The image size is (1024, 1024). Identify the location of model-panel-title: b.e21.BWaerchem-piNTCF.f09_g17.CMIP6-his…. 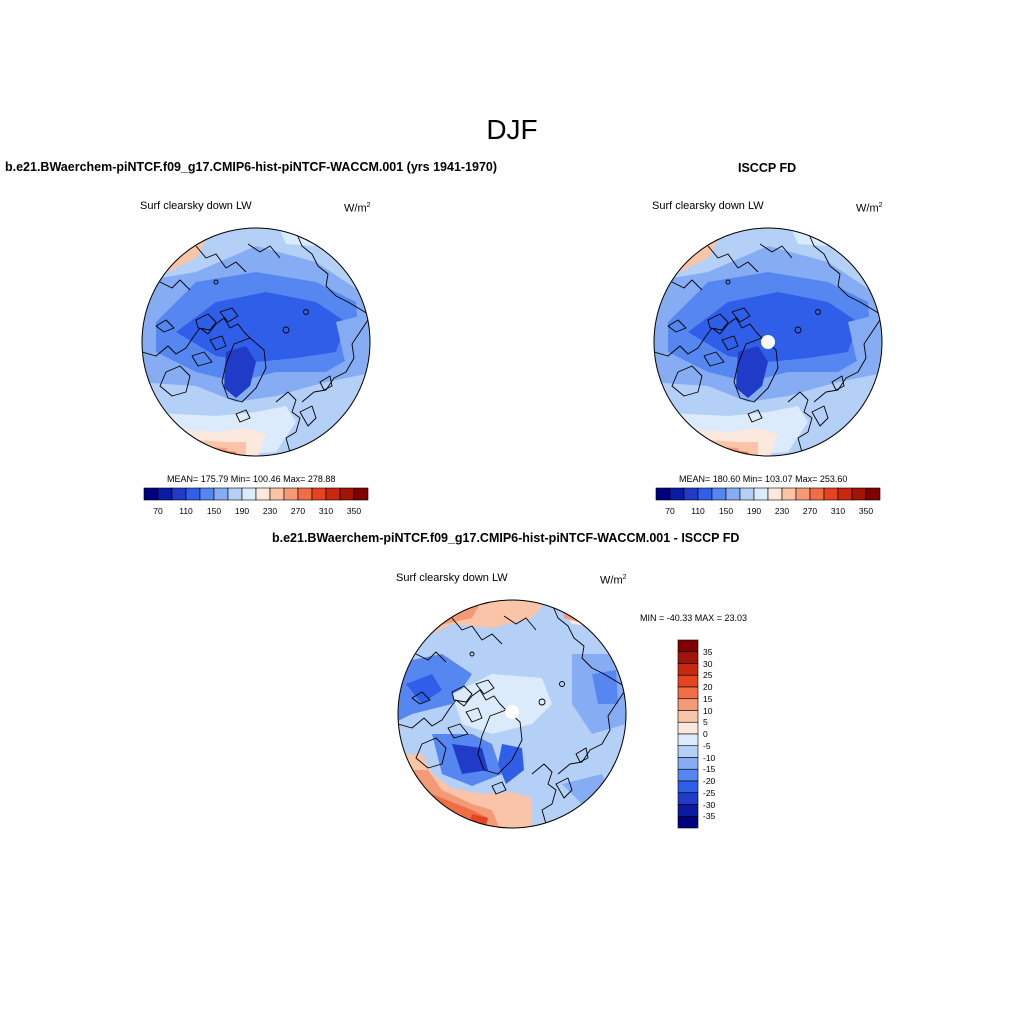
(251, 167).